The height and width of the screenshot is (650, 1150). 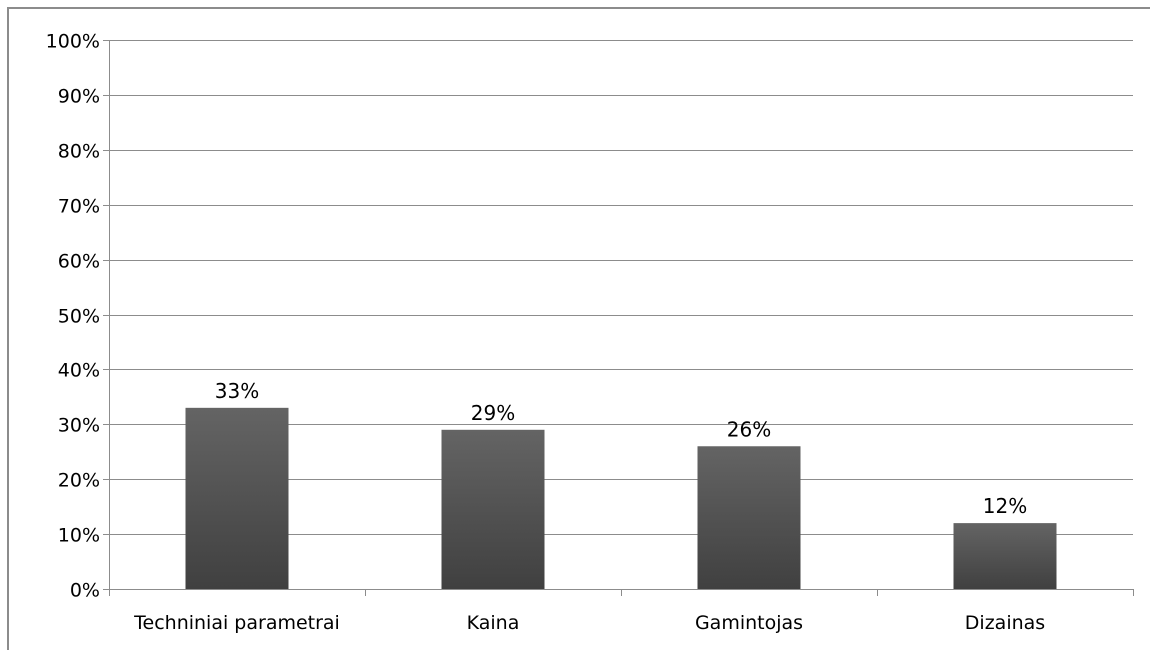 What do you see at coordinates (237, 391) in the screenshot?
I see `data-label: 33%` at bounding box center [237, 391].